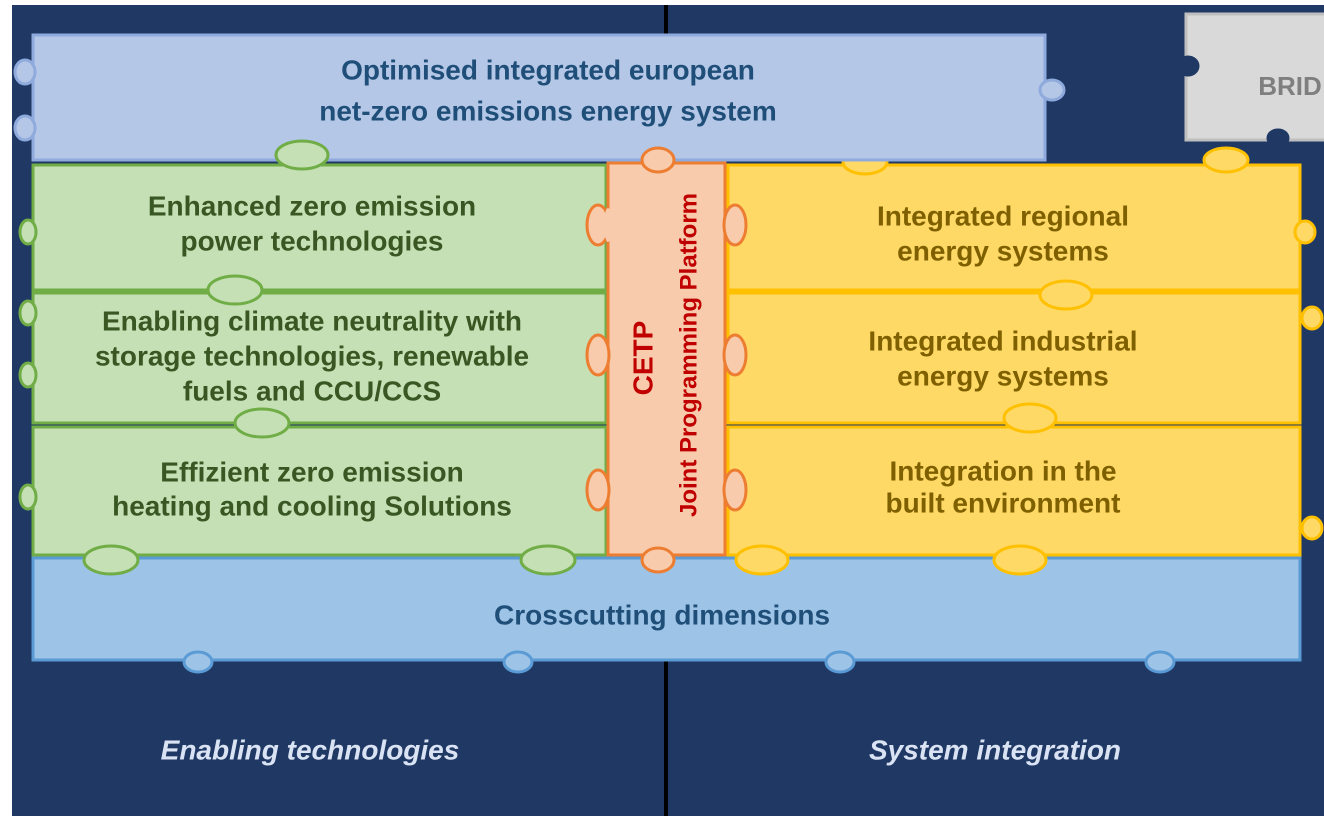  Describe the element at coordinates (1002, 340) in the screenshot. I see `block-text: Integrated industrial` at that location.